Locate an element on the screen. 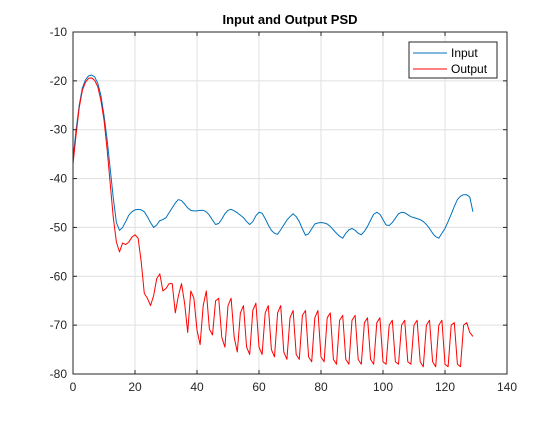 The width and height of the screenshot is (560, 425). y-tick-label: -30 is located at coordinates (59, 130).